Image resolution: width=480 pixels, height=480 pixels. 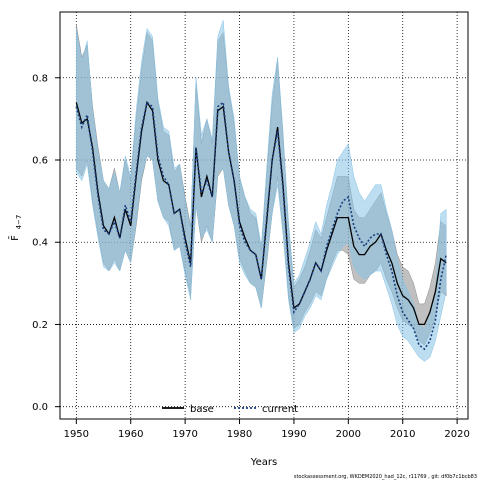 I want to click on y-axis-title: F̄ 4−7, so click(x=15, y=228).